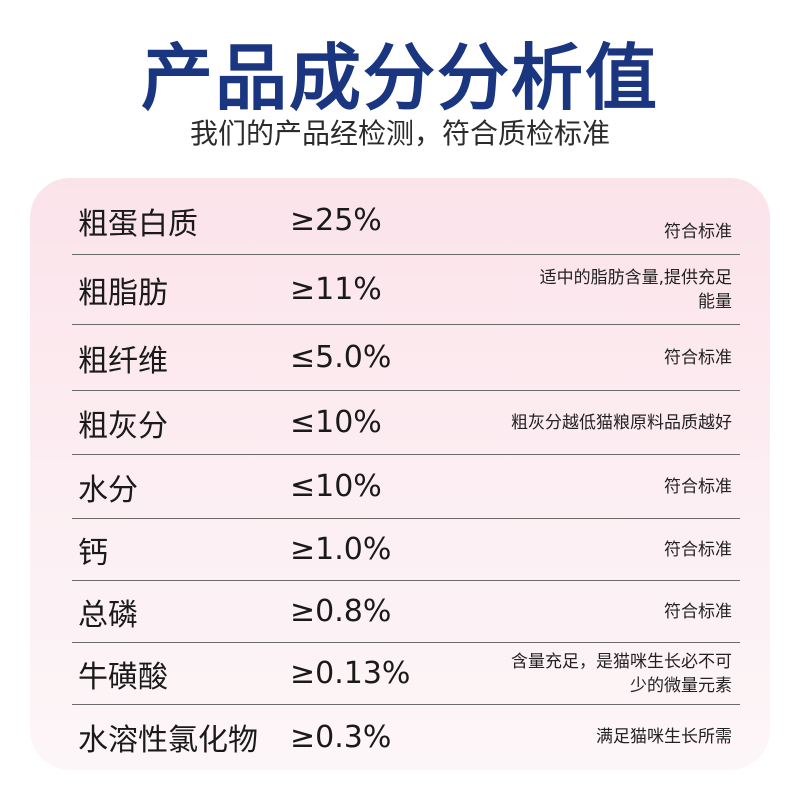  I want to click on page-subtitle: 我们的产品经检测，符合质检标准, so click(399, 133).